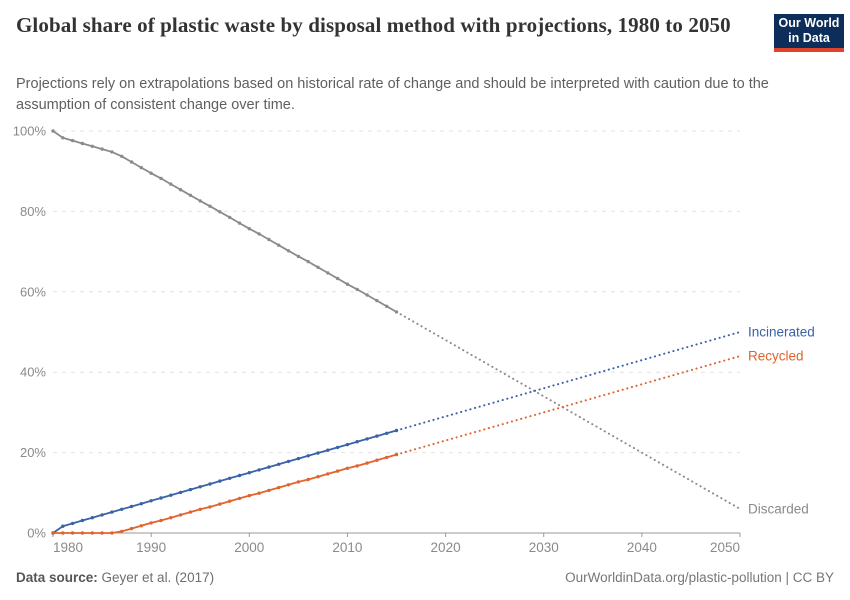  What do you see at coordinates (725, 547) in the screenshot?
I see `x-tick-label: 2050` at bounding box center [725, 547].